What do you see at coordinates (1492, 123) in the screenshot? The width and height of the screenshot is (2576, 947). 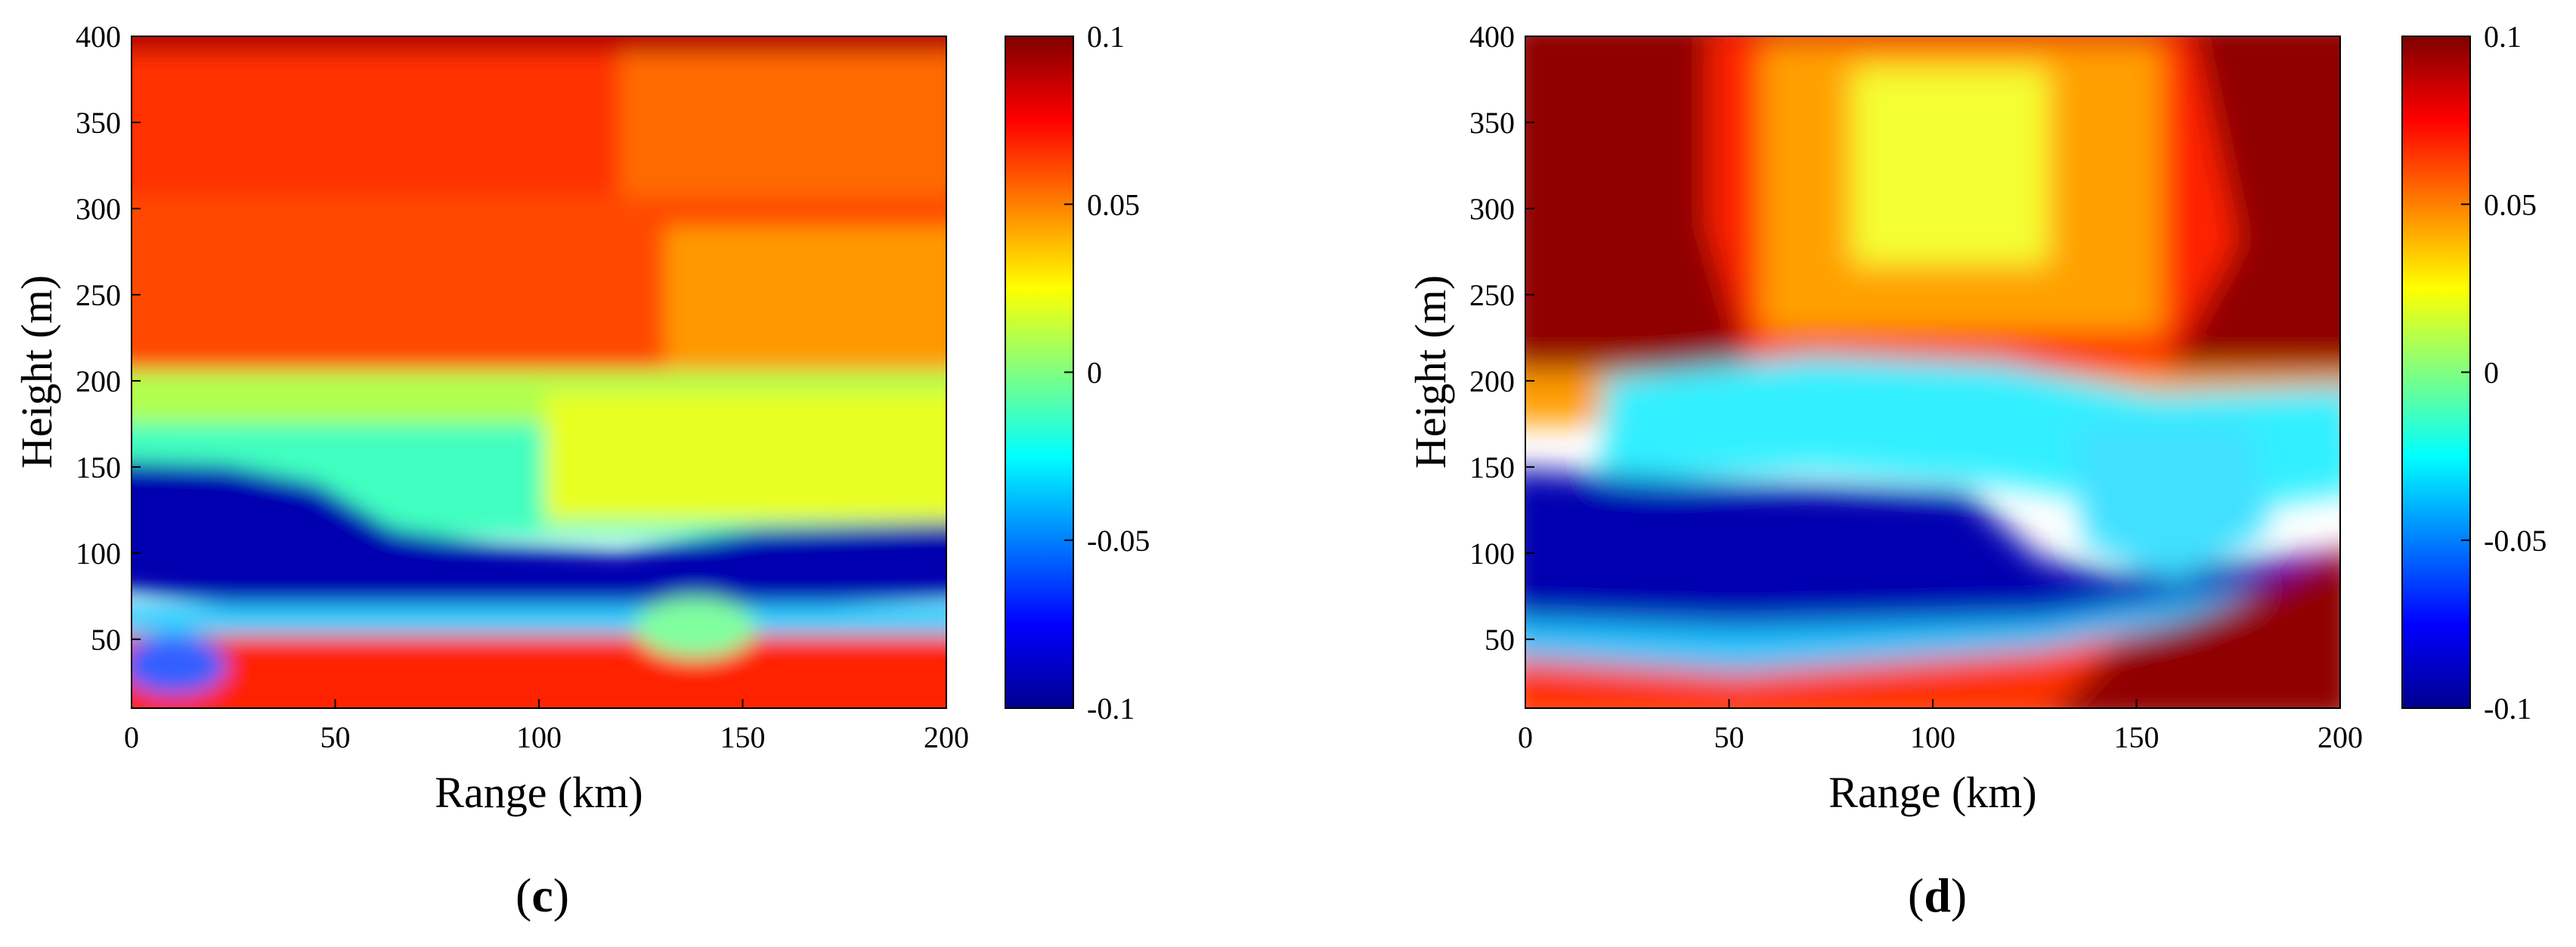 I see `d-ytick-label: 350` at bounding box center [1492, 123].